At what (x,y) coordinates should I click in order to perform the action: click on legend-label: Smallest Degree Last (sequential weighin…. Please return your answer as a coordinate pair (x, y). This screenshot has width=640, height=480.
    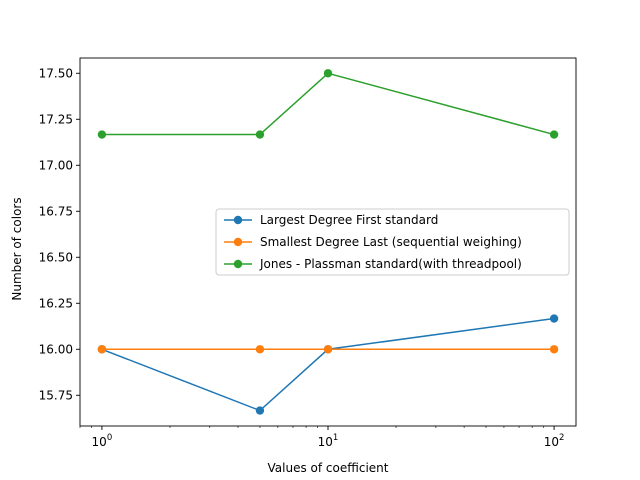
    Looking at the image, I should click on (391, 242).